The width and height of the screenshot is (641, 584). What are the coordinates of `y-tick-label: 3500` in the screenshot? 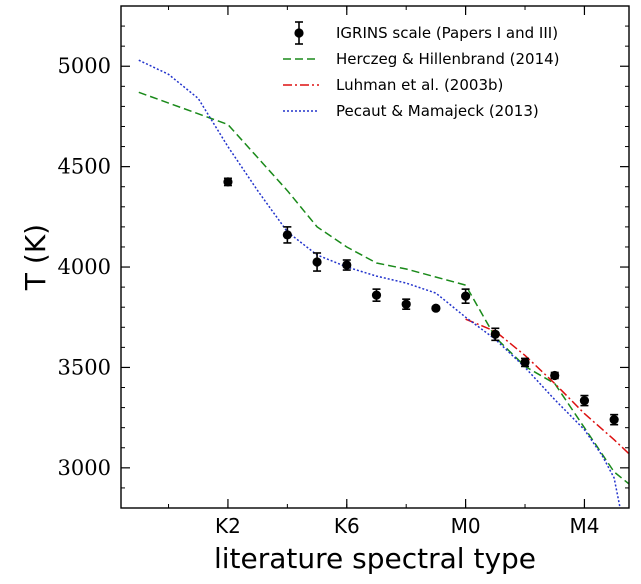 It's located at (84, 367).